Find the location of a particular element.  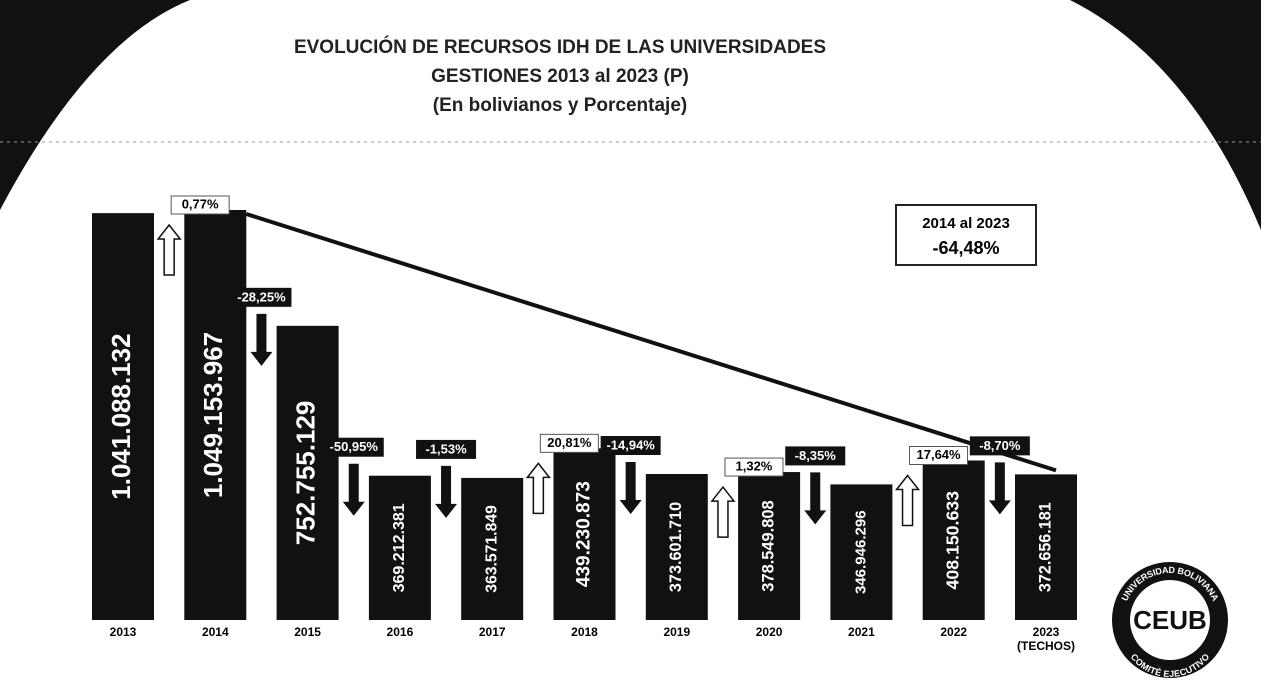

logo-name: CEUB is located at coordinates (1170, 620).